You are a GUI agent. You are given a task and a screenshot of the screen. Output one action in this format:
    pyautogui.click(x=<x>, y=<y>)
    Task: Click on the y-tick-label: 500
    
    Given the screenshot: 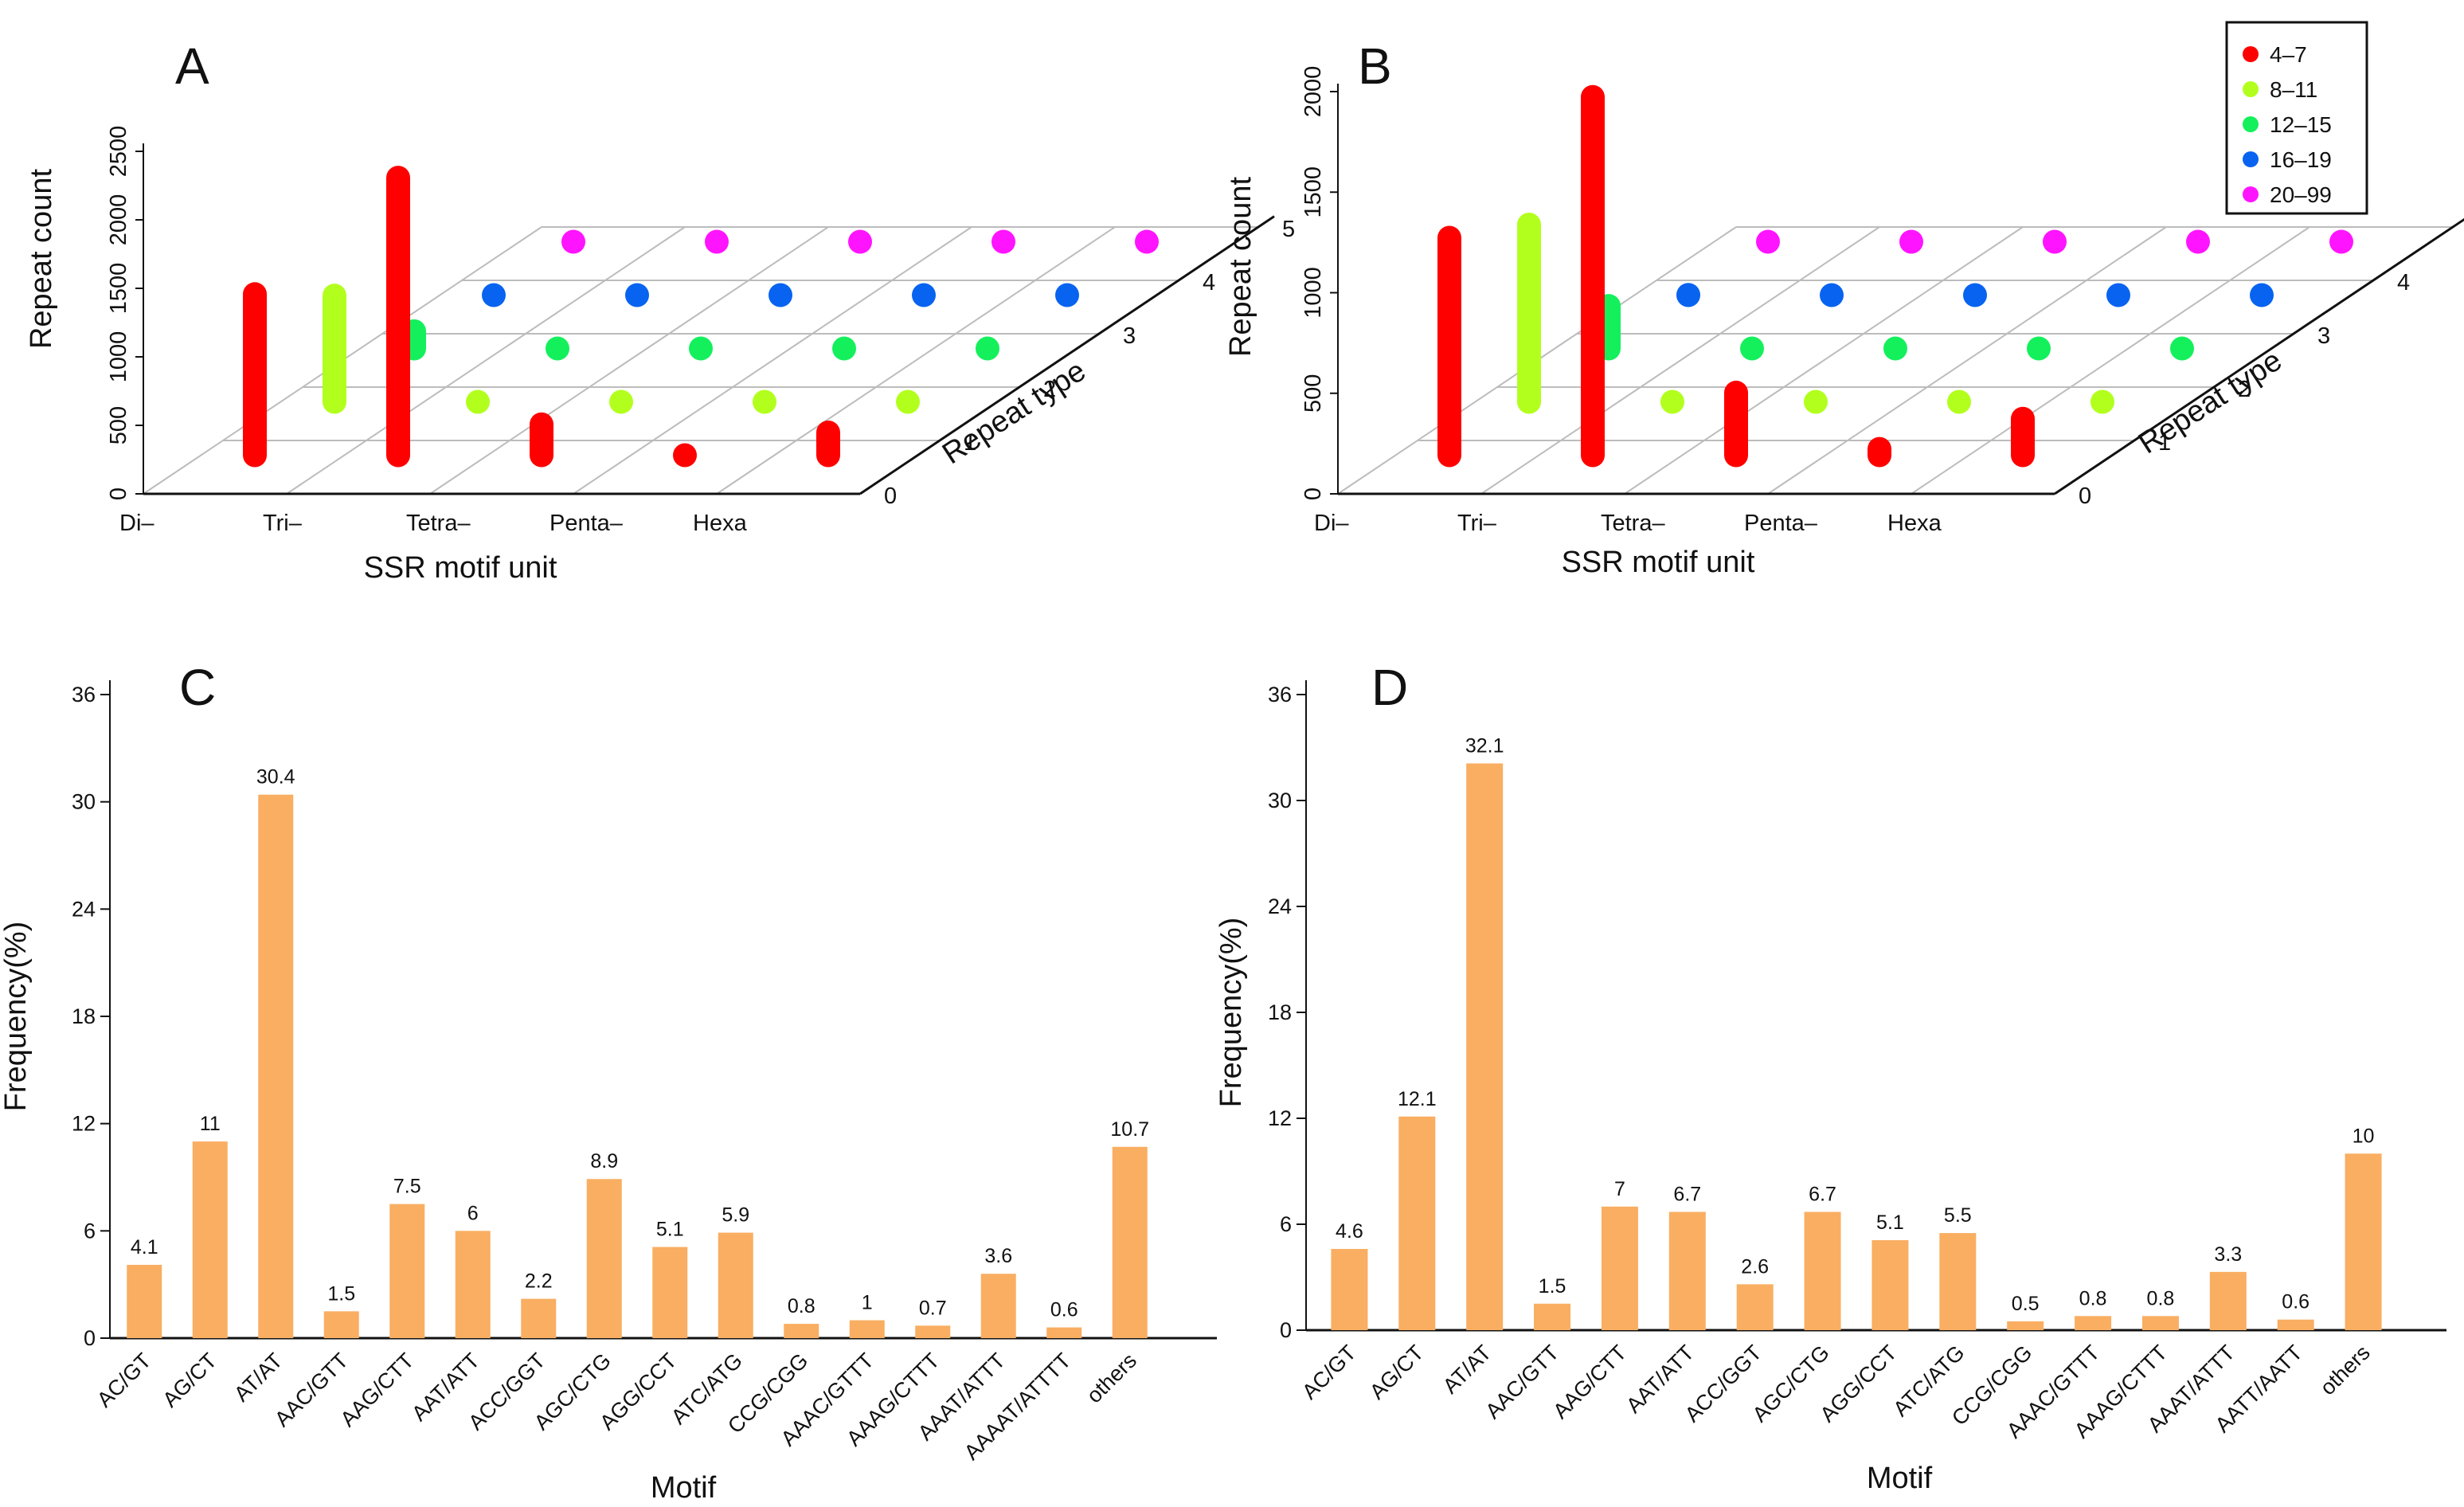 What is the action you would take?
    pyautogui.click(x=1313, y=393)
    